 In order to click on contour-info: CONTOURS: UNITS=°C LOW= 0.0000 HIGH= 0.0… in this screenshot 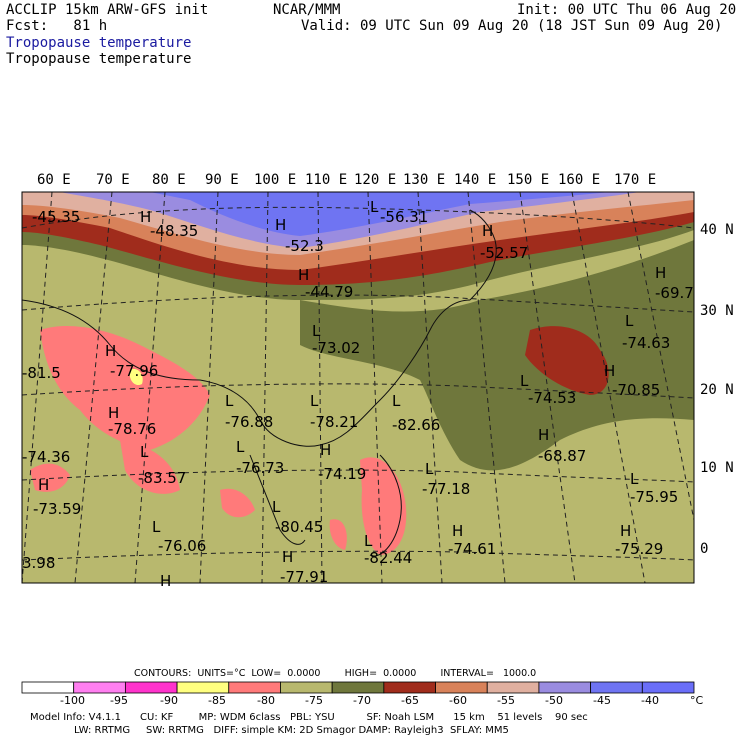, I will do `click(335, 673)`.